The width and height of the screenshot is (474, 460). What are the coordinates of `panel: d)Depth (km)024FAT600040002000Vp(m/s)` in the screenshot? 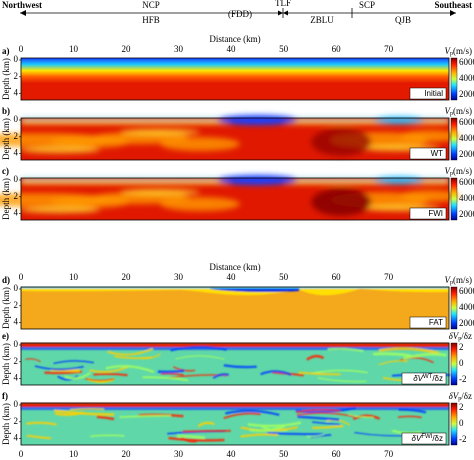 It's located at (237, 302).